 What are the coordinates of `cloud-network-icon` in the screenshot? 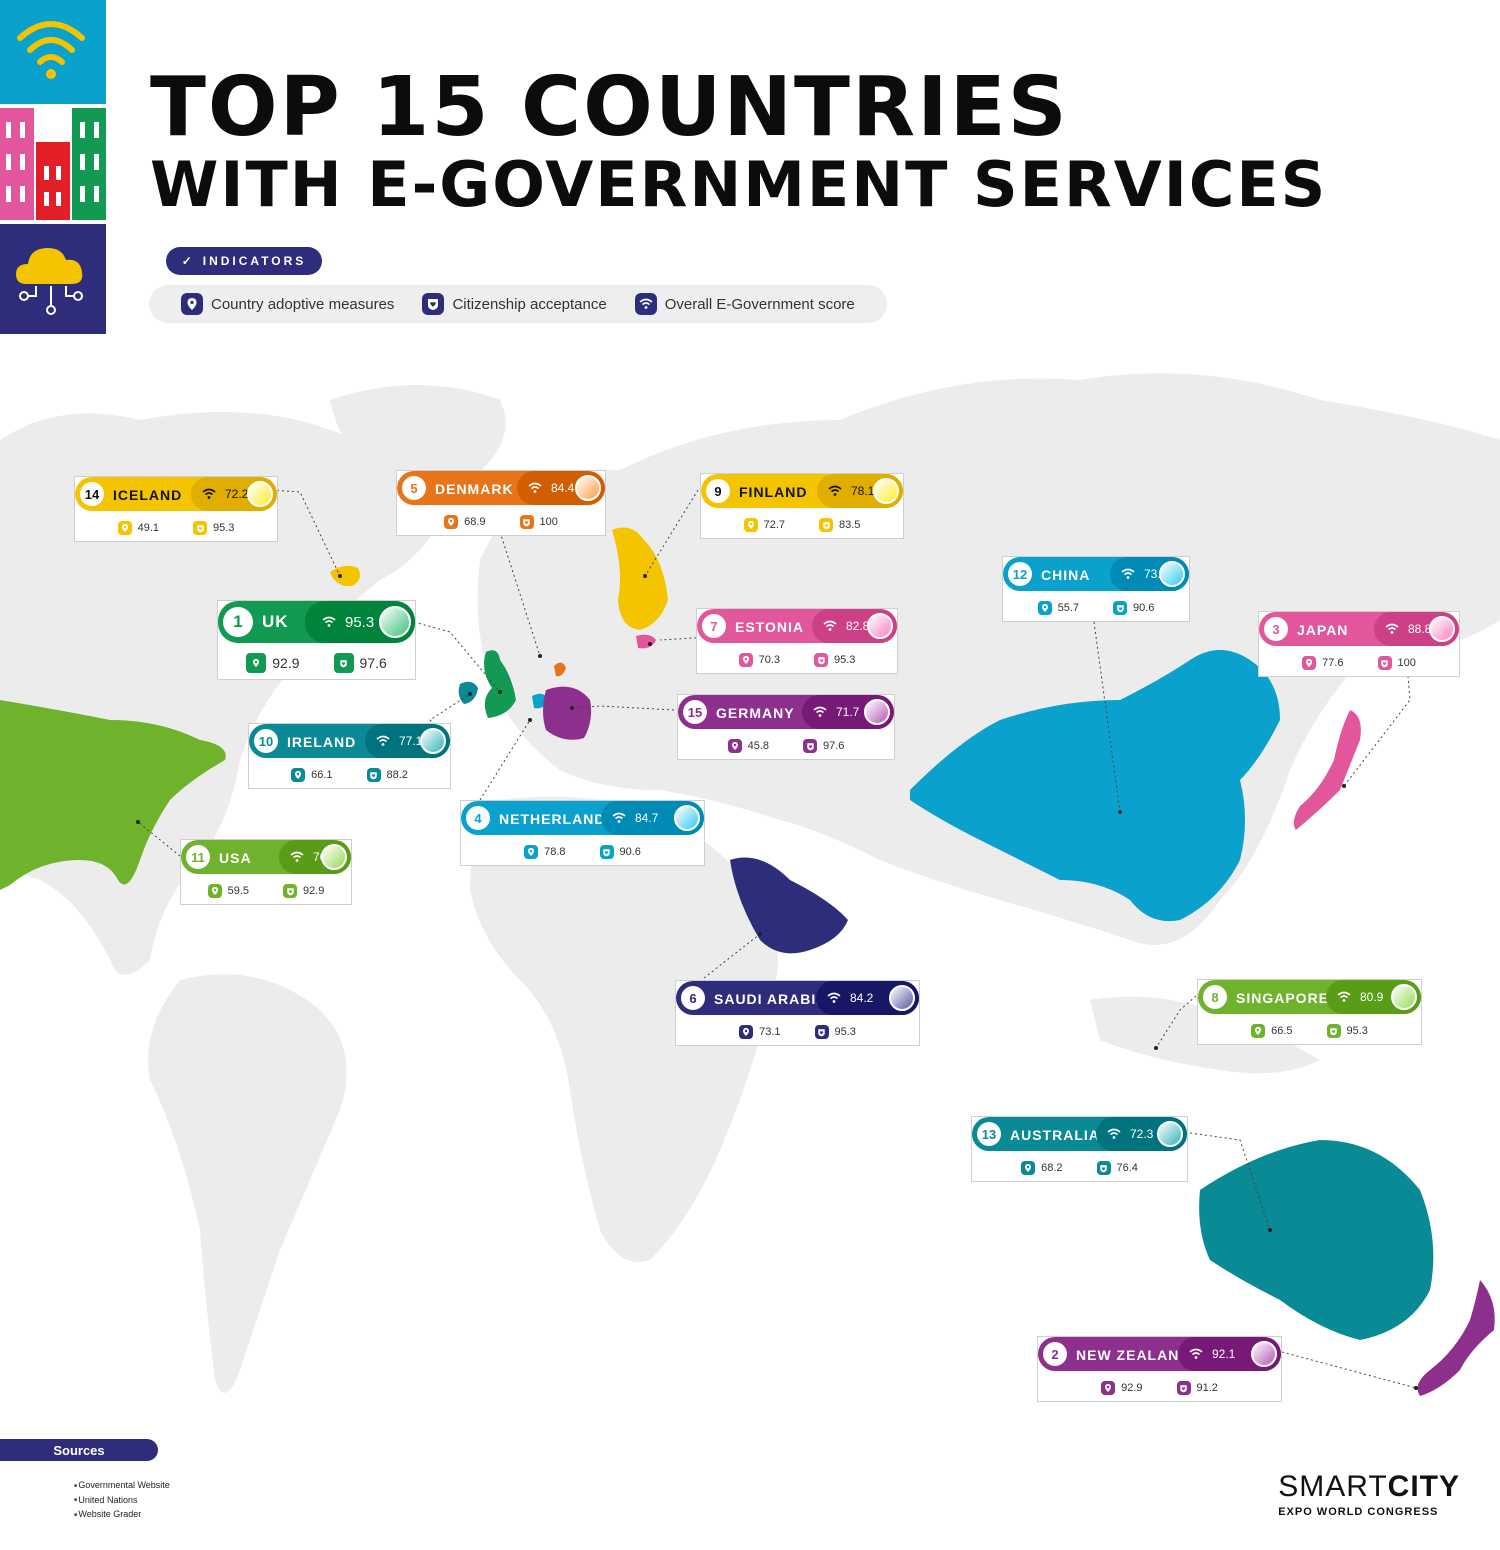 It's located at (49, 281).